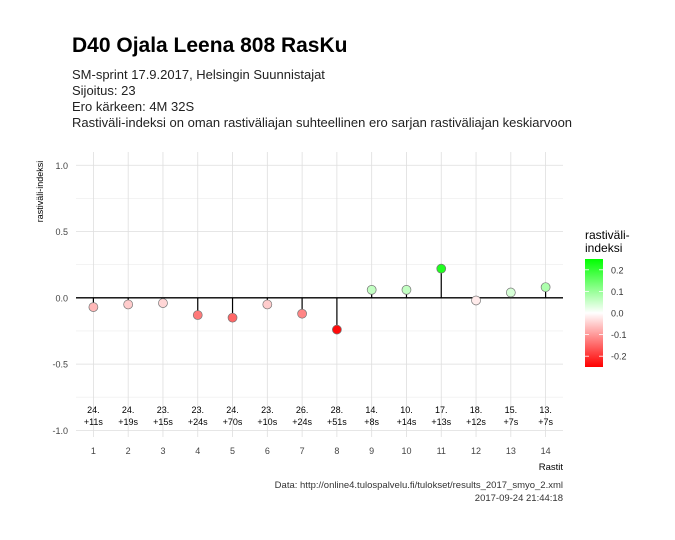 Image resolution: width=675 pixels, height=540 pixels. What do you see at coordinates (545, 422) in the screenshot?
I see `time-label-14: +7s` at bounding box center [545, 422].